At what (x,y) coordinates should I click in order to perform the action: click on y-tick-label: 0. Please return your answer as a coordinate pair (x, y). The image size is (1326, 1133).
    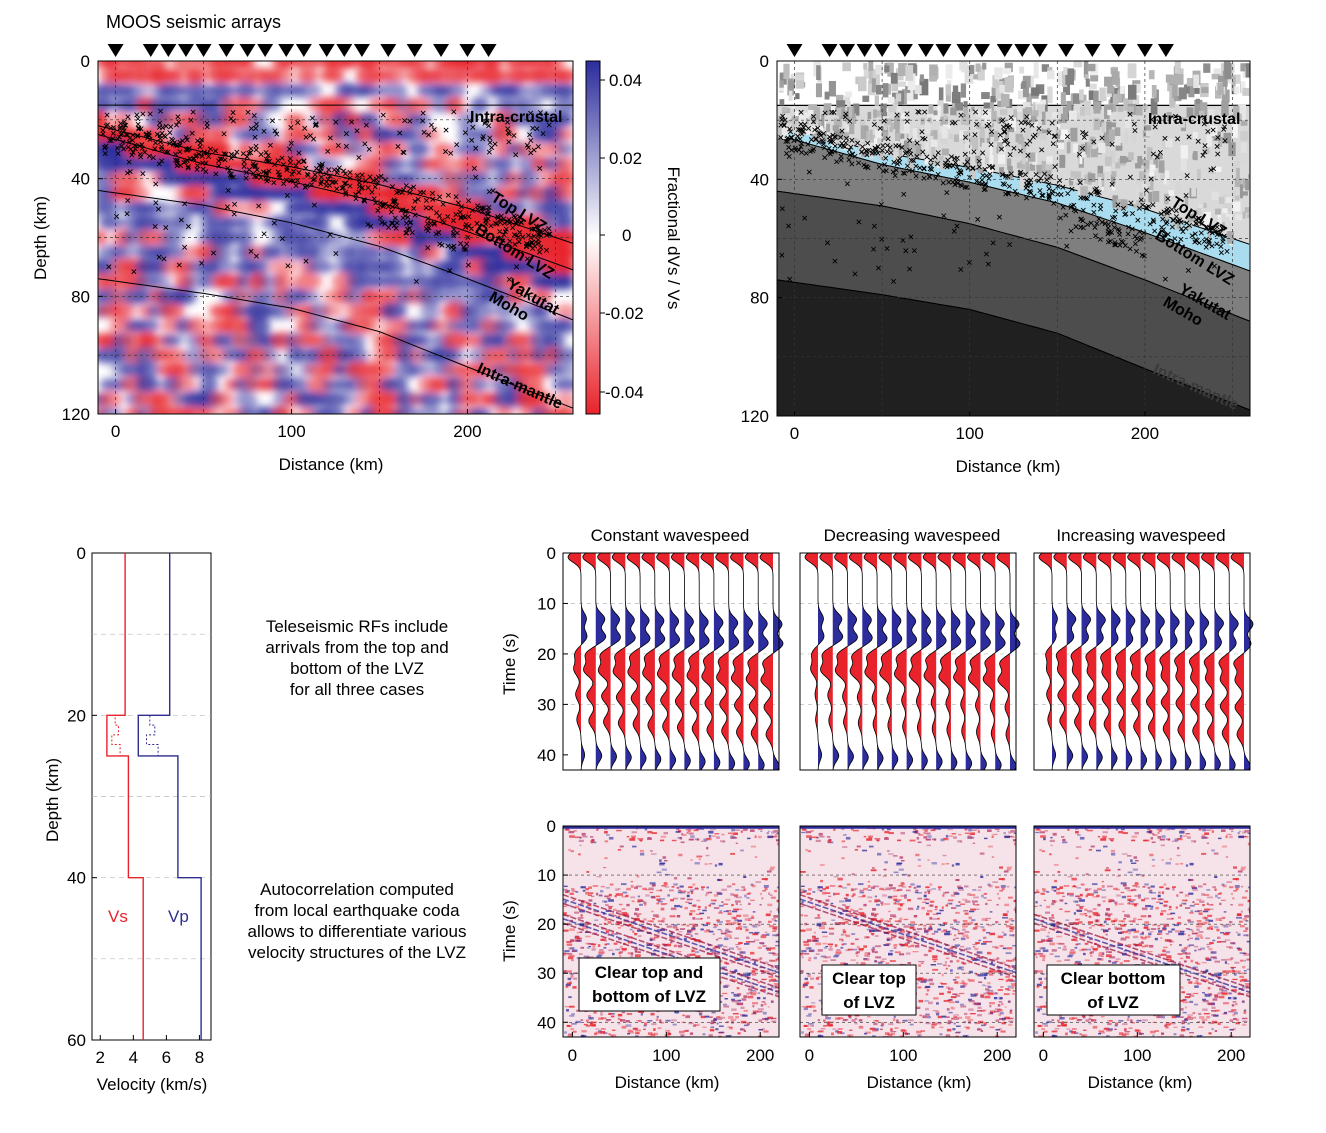
    Looking at the image, I should click on (85, 61).